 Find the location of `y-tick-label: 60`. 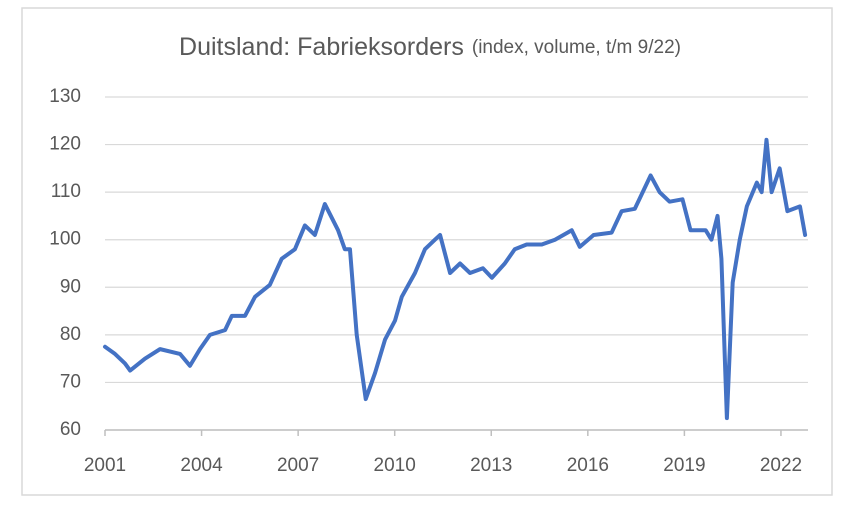

y-tick-label: 60 is located at coordinates (70, 429).